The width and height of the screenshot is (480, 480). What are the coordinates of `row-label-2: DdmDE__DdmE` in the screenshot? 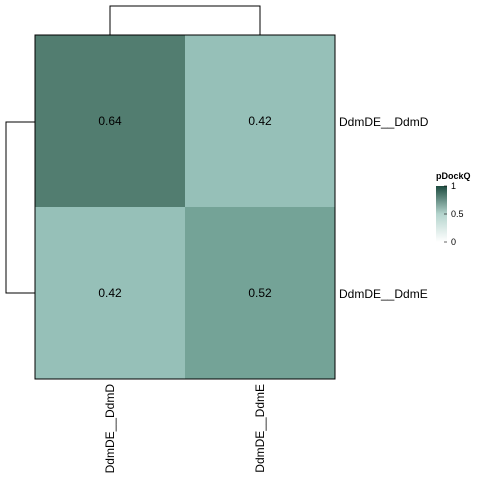 It's located at (383, 294).